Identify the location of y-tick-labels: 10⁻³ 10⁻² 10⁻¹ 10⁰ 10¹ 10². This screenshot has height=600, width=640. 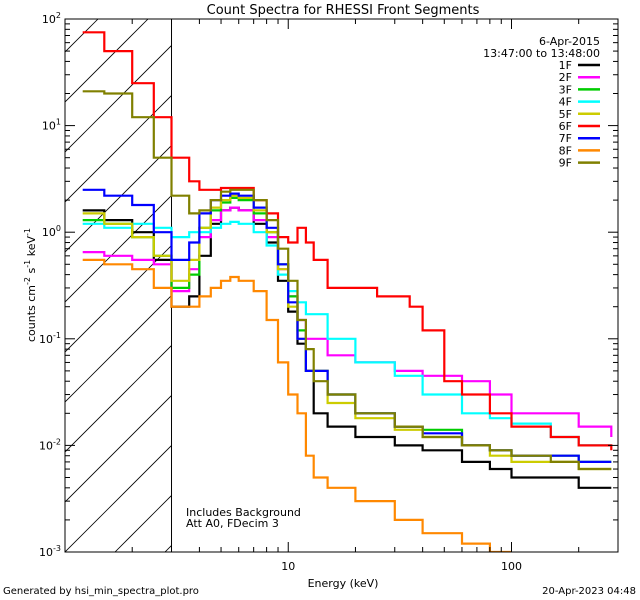
(50, 285).